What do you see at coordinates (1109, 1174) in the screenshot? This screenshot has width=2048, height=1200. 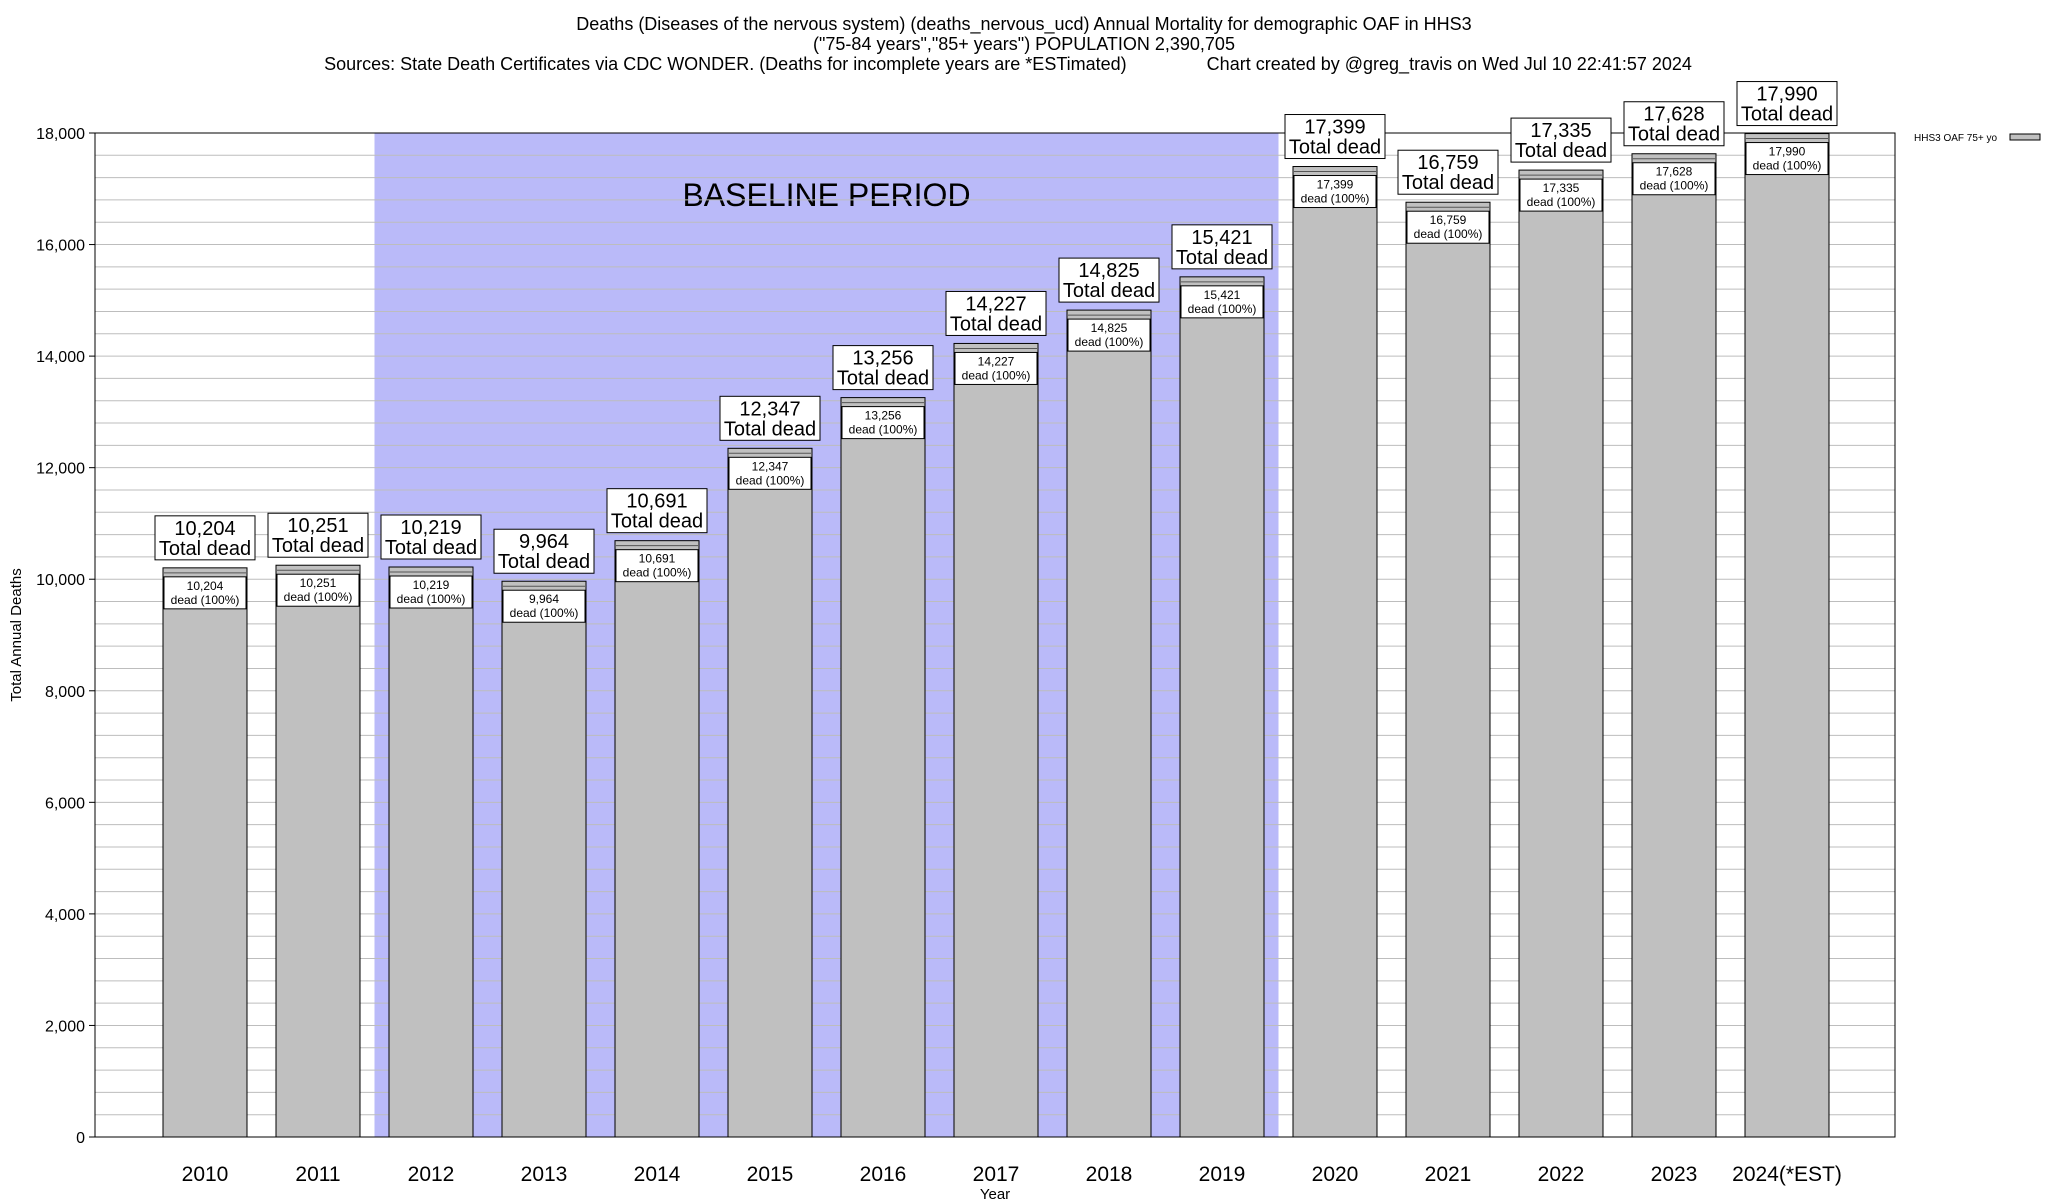 I see `x-tick-label: 2018` at bounding box center [1109, 1174].